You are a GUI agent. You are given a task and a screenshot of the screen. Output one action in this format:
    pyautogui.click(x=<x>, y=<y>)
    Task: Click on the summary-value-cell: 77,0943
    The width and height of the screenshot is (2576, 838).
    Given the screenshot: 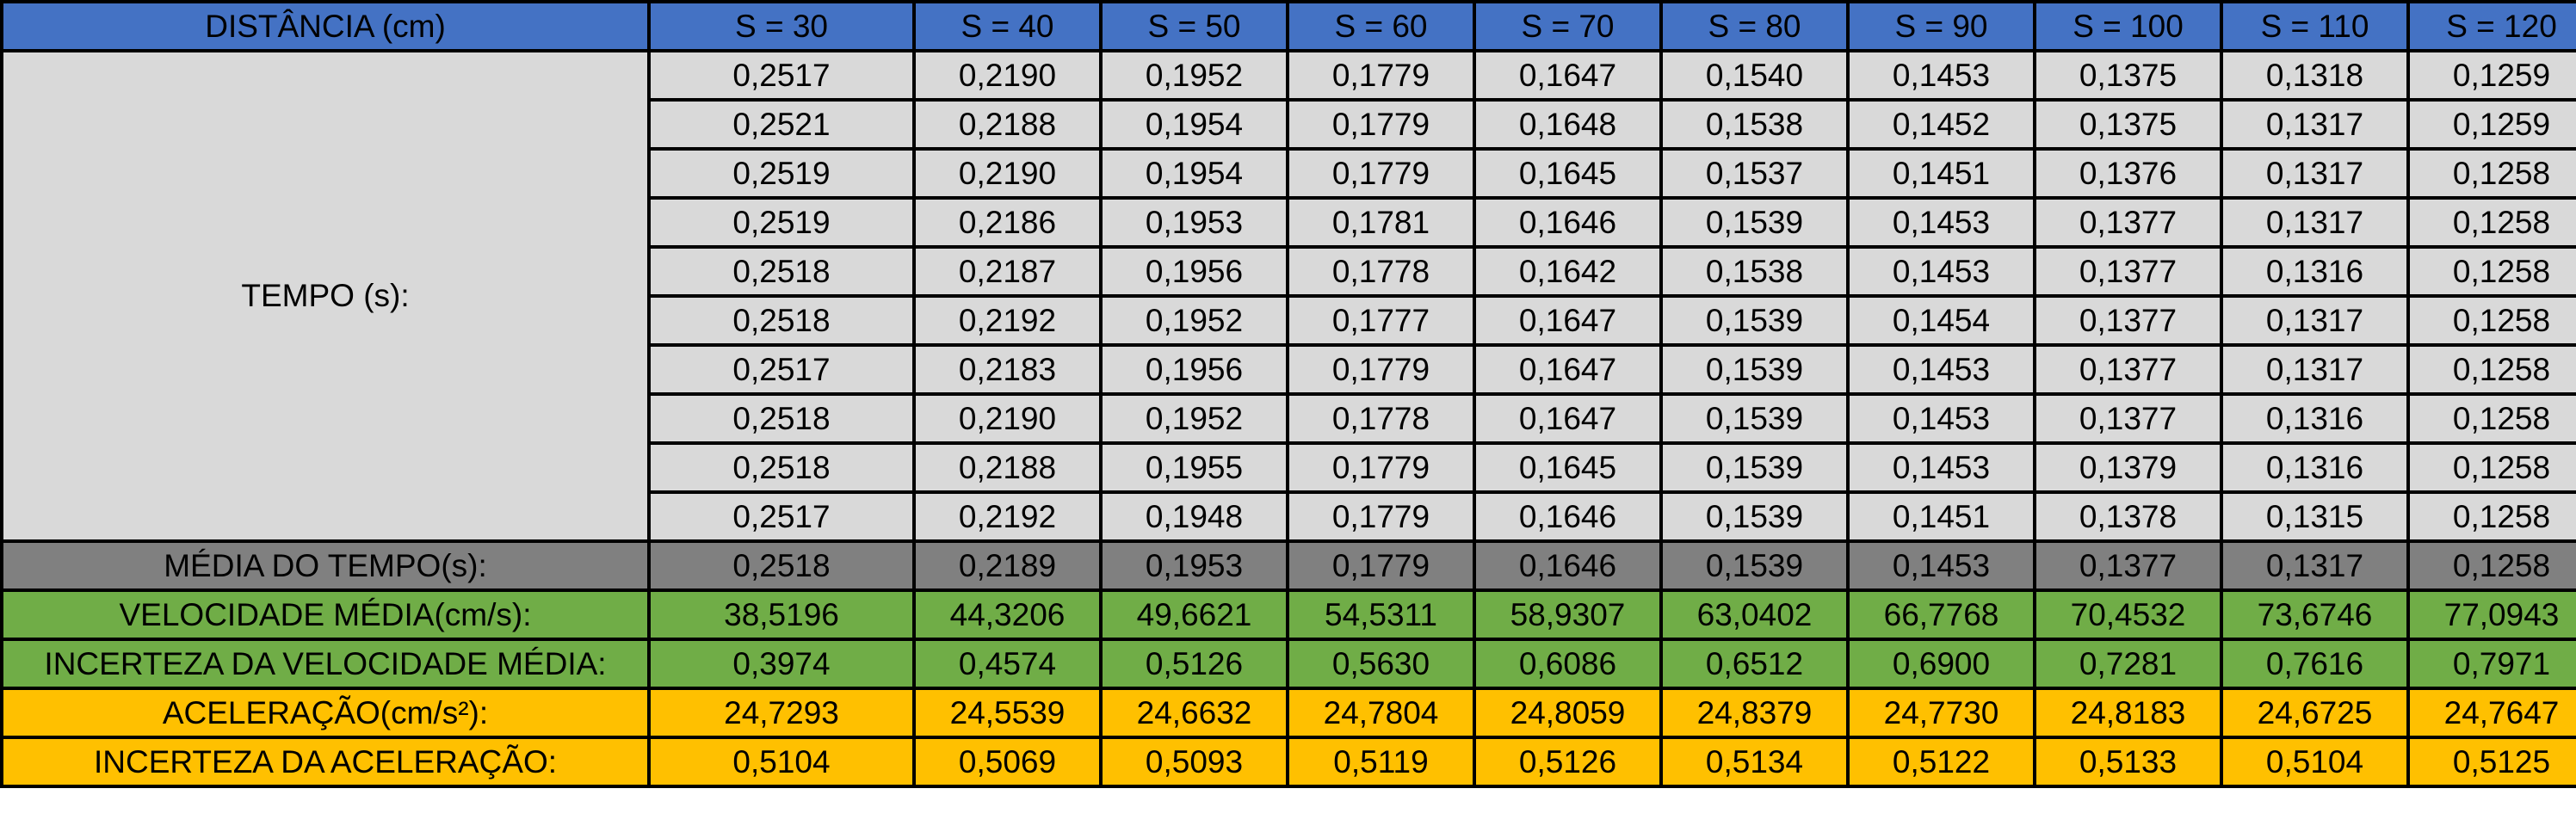 What is the action you would take?
    pyautogui.click(x=2491, y=614)
    